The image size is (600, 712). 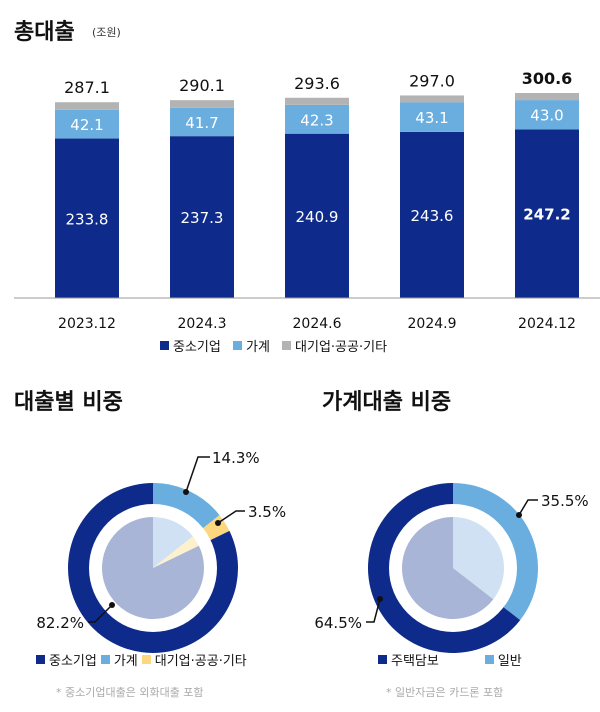 I want to click on legend-label: 주택담보, so click(x=415, y=661).